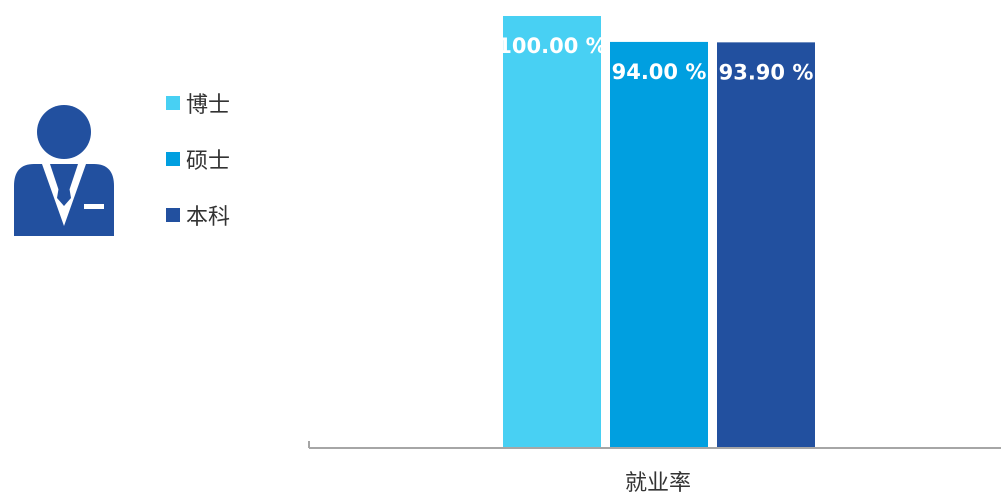 The image size is (1001, 495). What do you see at coordinates (659, 72) in the screenshot?
I see `bar-value-label: 94.00 %` at bounding box center [659, 72].